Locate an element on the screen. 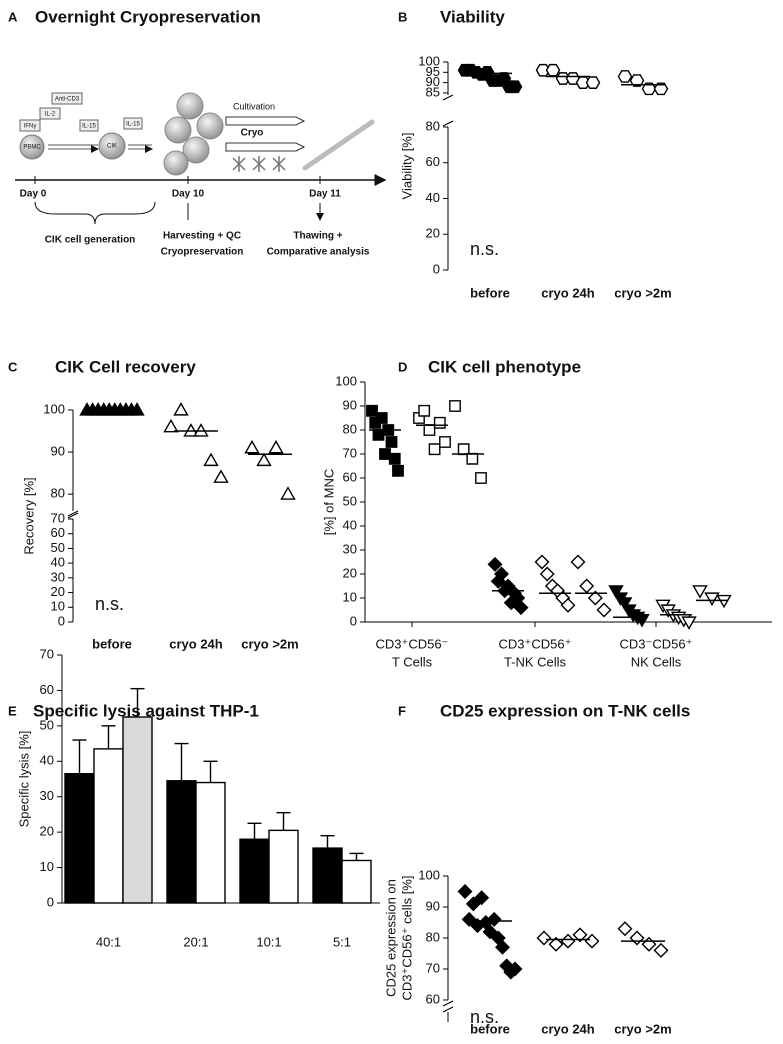  x-tick-label: 5:1 is located at coordinates (342, 941).